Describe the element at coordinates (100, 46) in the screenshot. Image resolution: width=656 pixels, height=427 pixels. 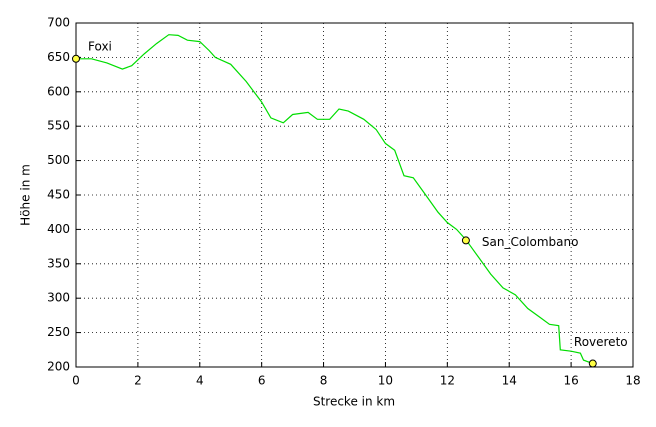
I see `waypoint-label: Foxi` at that location.